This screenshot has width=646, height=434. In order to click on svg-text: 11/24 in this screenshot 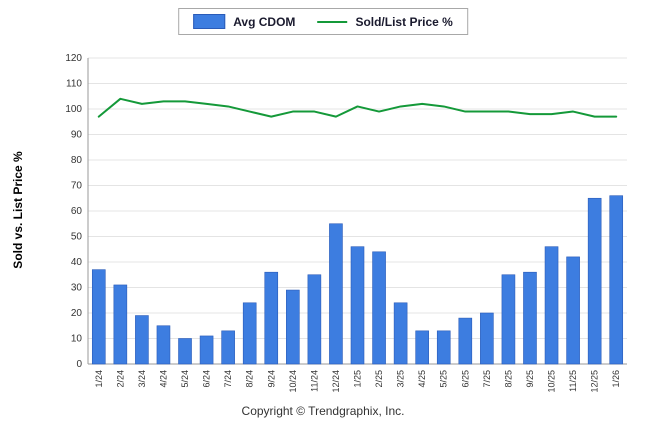, I will do `click(314, 381)`.